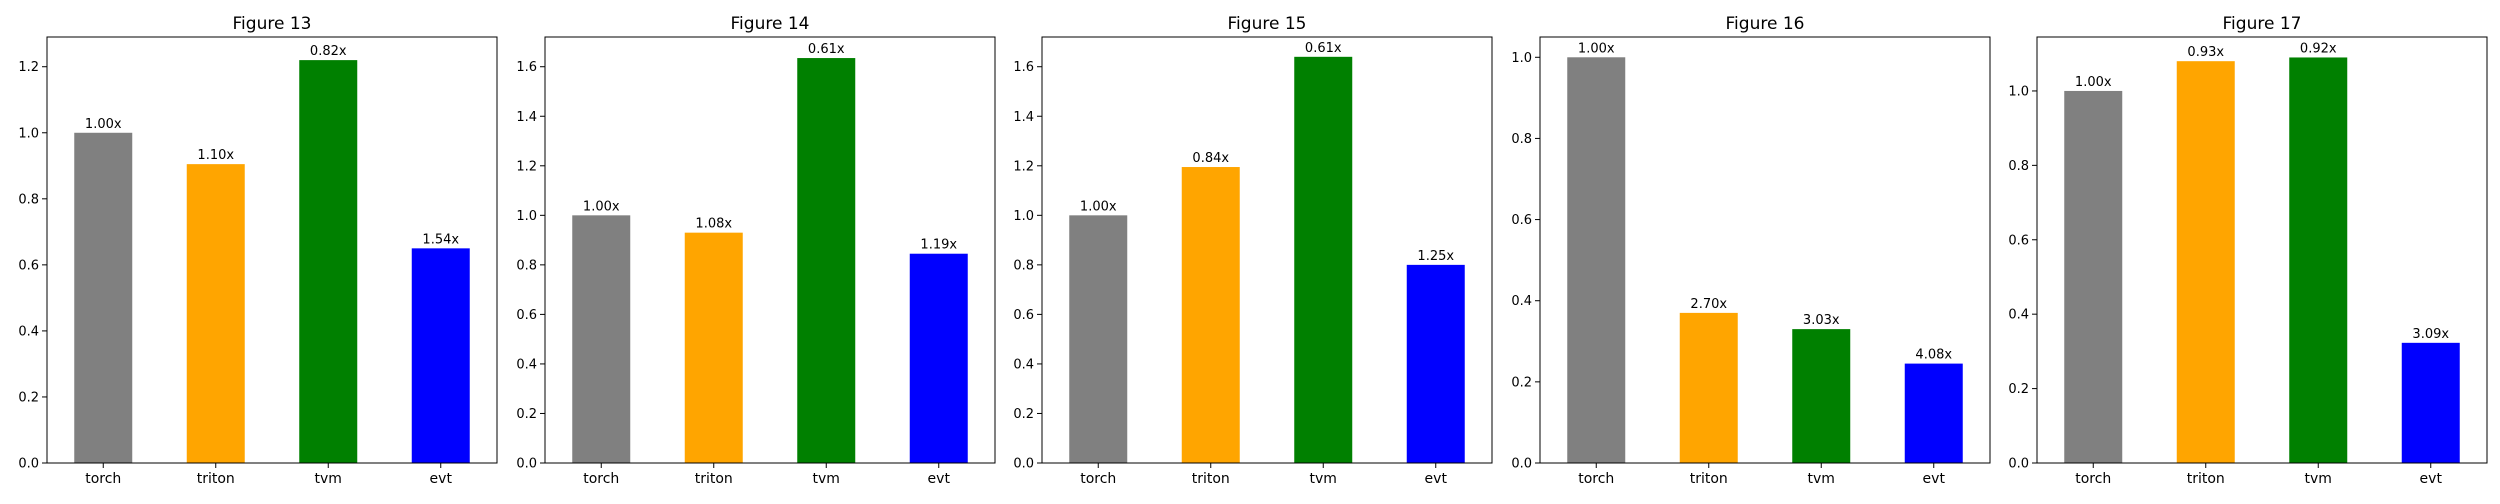 The image size is (2500, 504). What do you see at coordinates (938, 245) in the screenshot?
I see `bar-value-label: 1.19x` at bounding box center [938, 245].